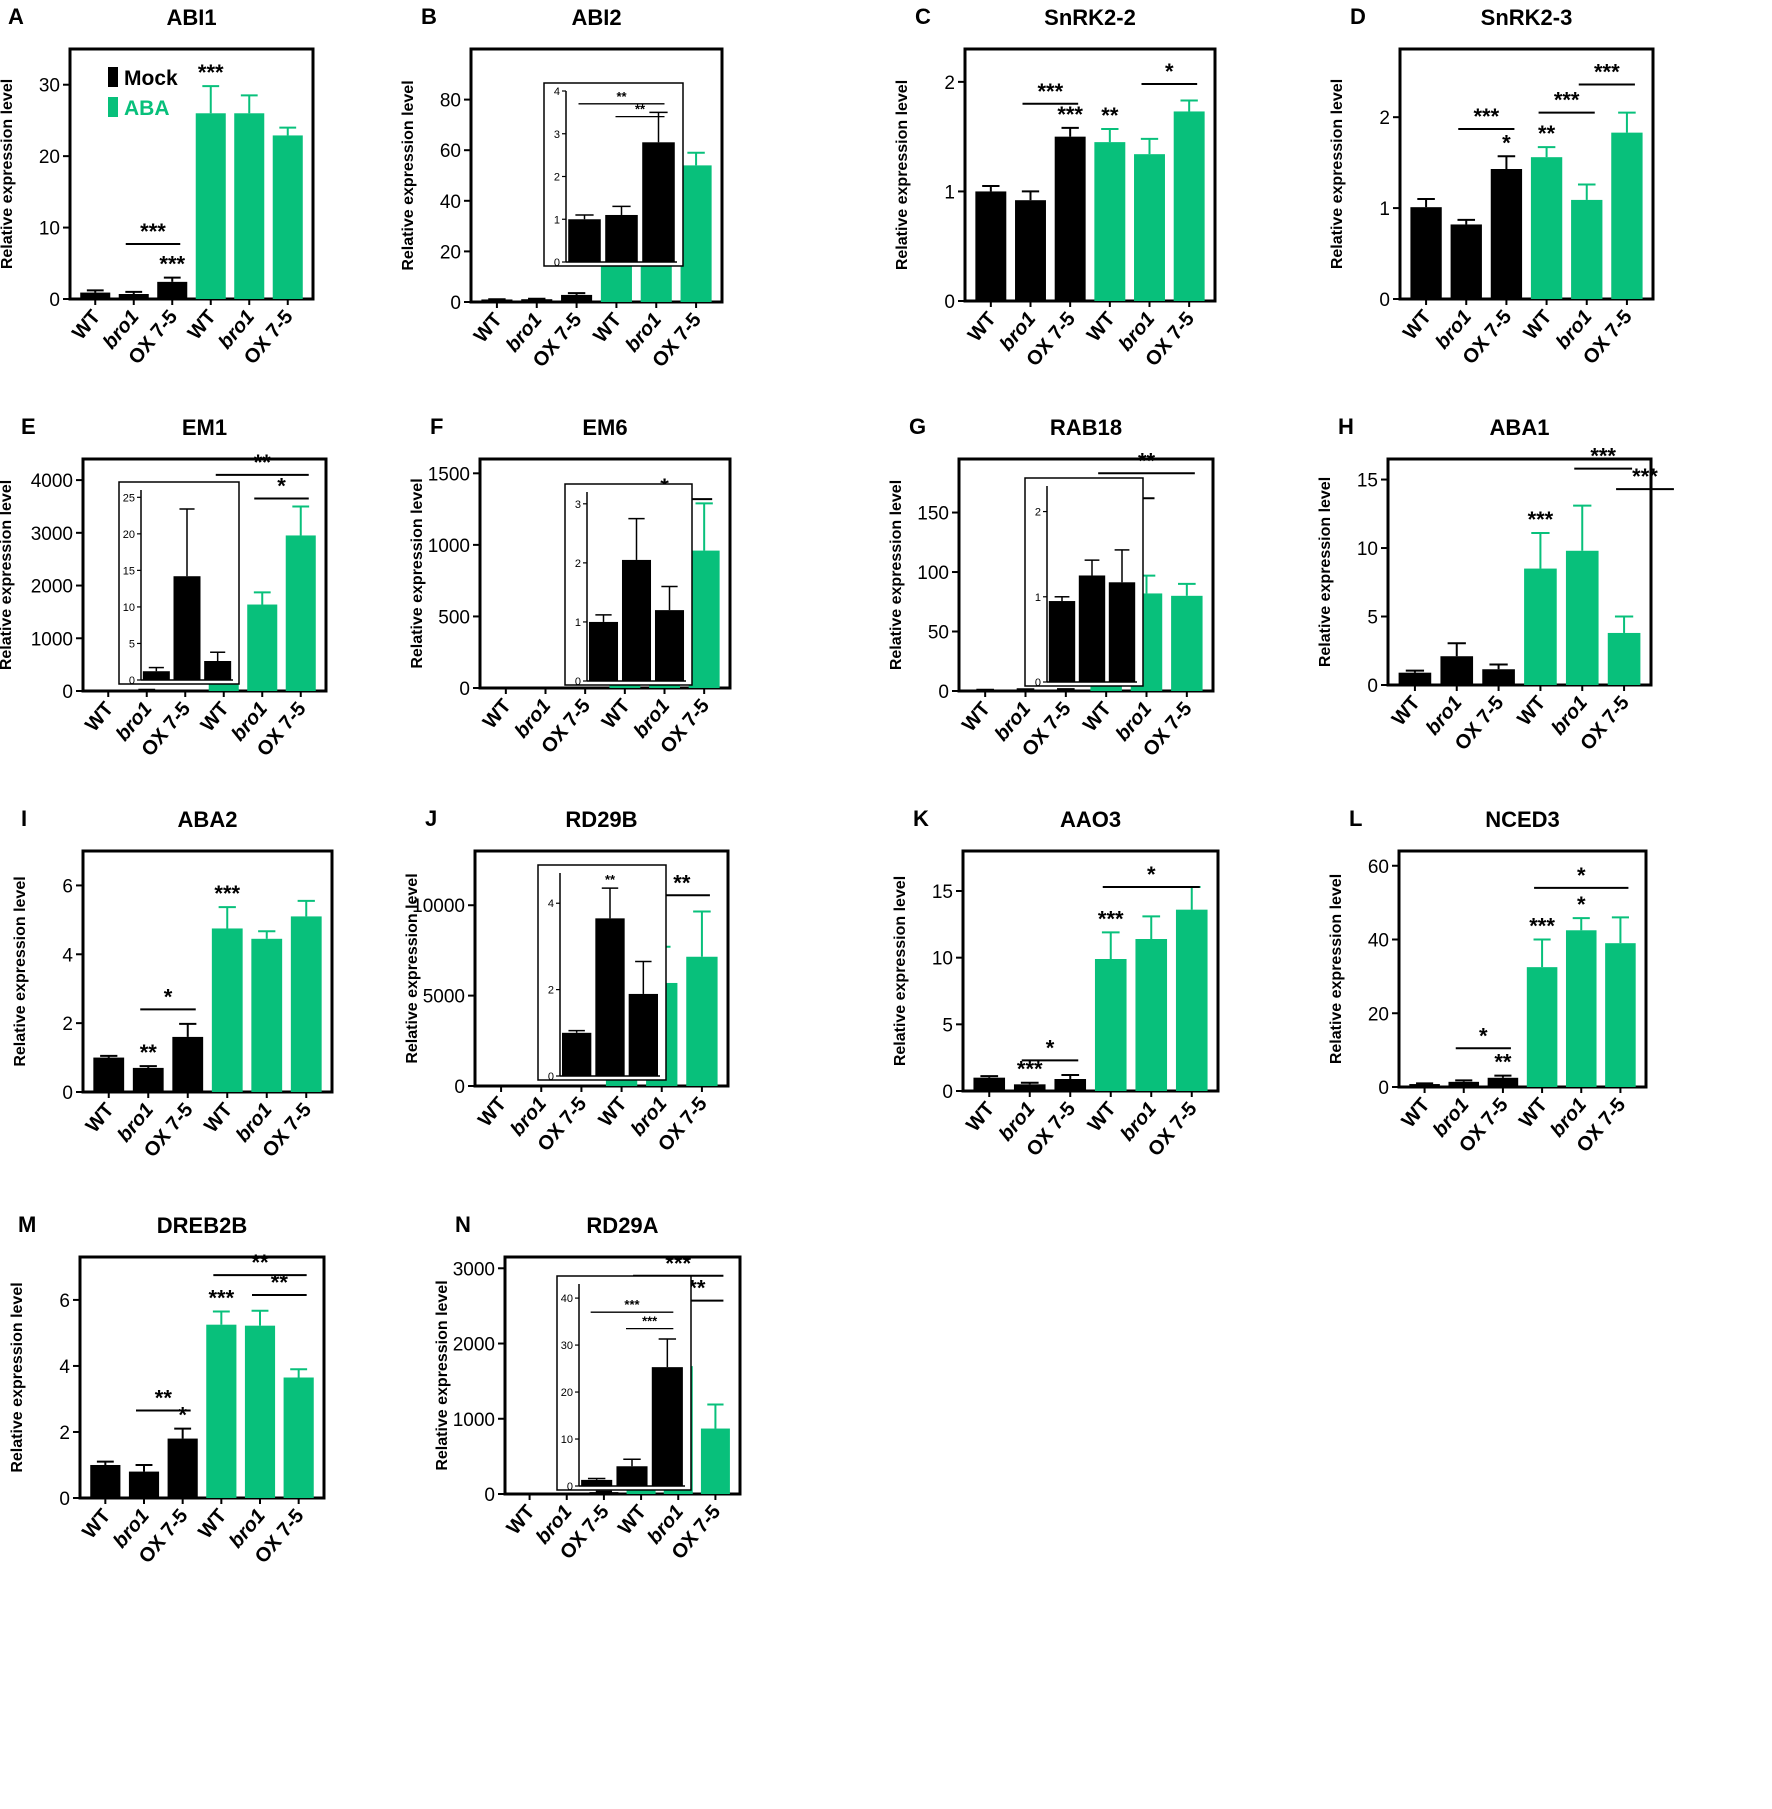  I want to click on chart-title: ABA1, so click(1520, 427).